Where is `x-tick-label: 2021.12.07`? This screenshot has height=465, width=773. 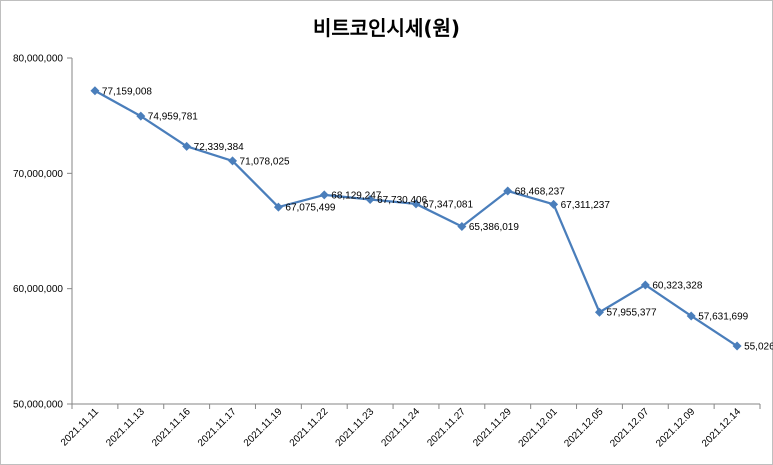
x-tick-label: 2021.12.07 is located at coordinates (629, 427).